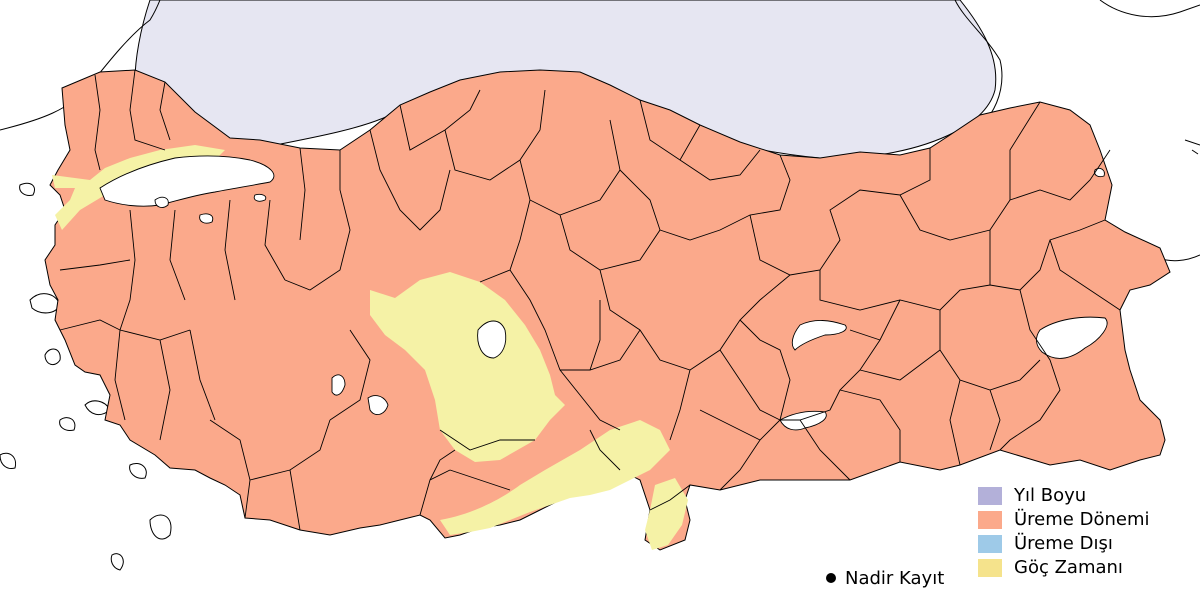  Describe the element at coordinates (555, 477) in the screenshot. I see `migration-zone-south` at that location.